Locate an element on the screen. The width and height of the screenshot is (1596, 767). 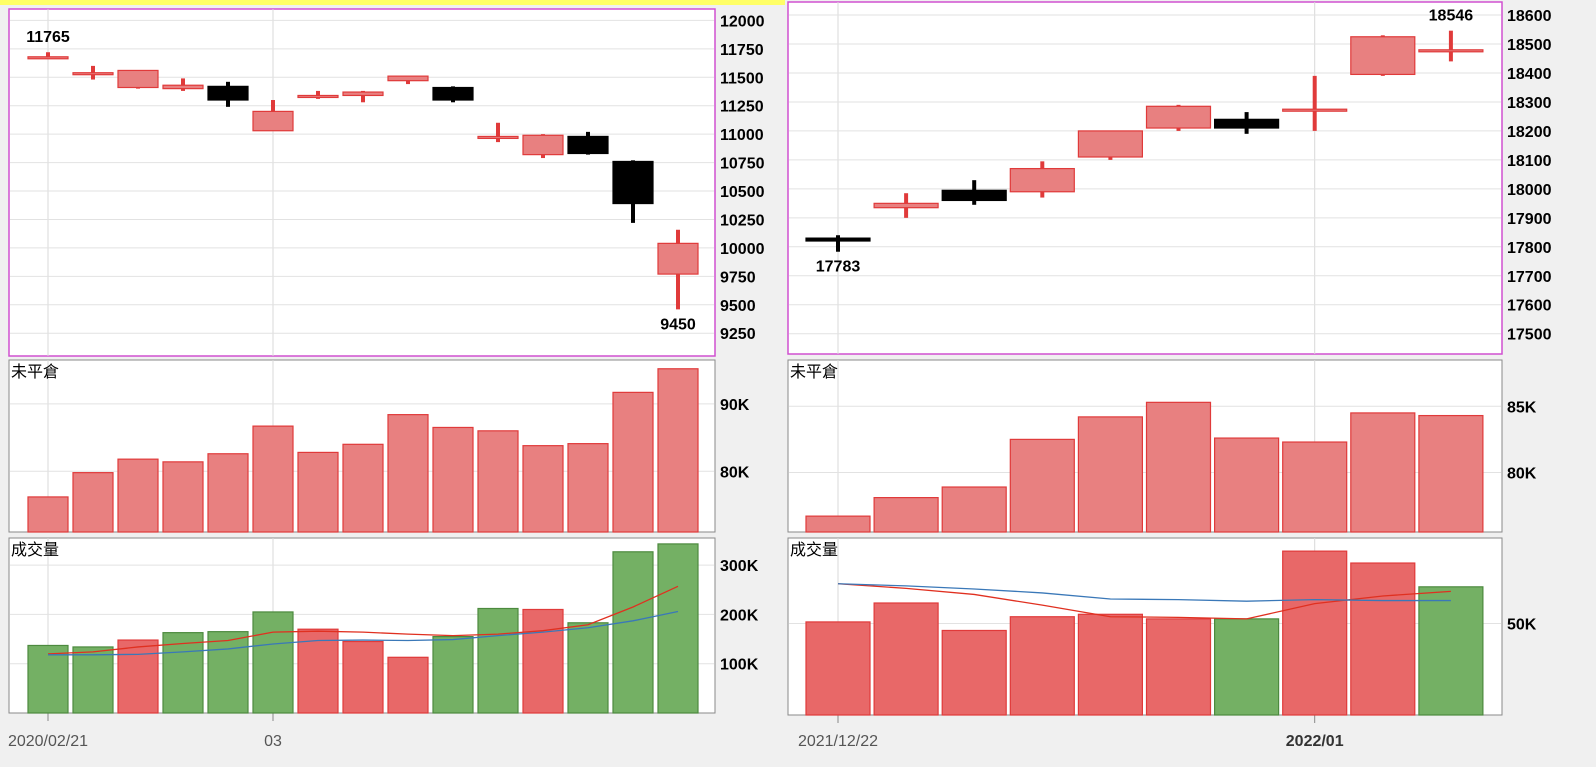
left-price-ytick-2: 9750 is located at coordinates (738, 277).